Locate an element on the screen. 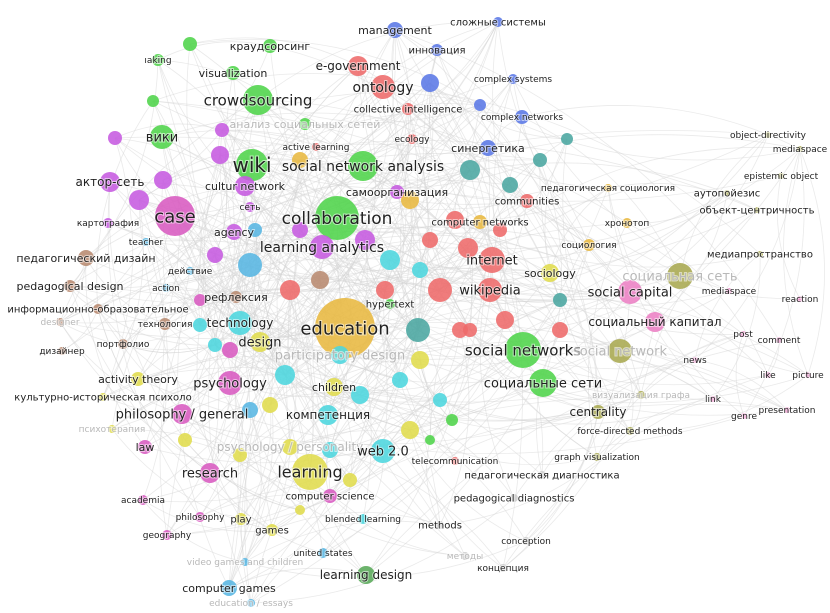 This screenshot has width=830, height=613. node-label: force-directed methods is located at coordinates (630, 432).